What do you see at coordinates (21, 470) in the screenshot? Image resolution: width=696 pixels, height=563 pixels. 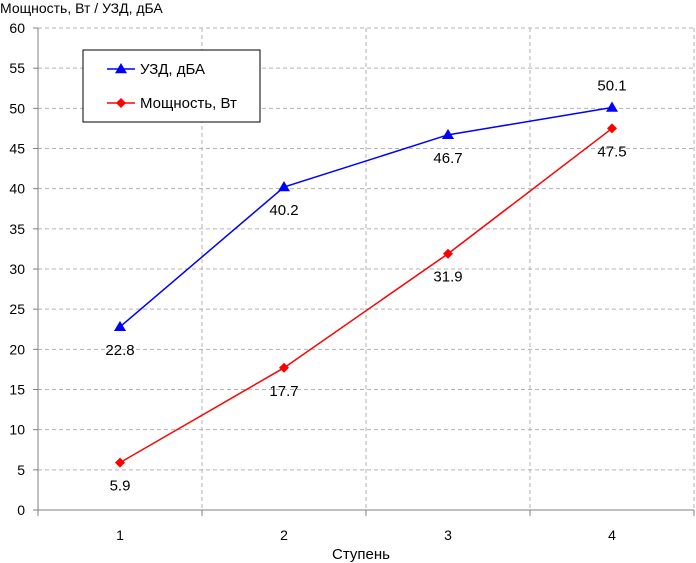 I see `y-tick-label: 5` at bounding box center [21, 470].